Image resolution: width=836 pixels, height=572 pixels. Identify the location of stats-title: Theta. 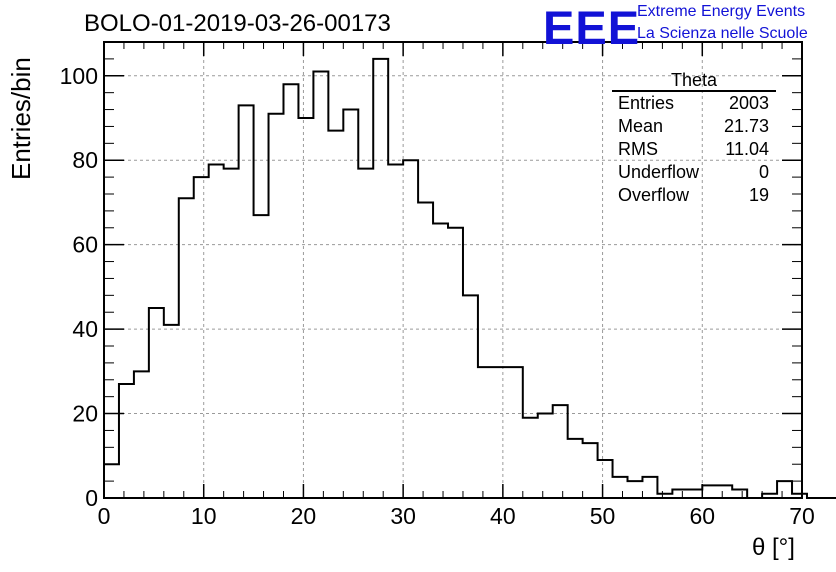
(694, 81).